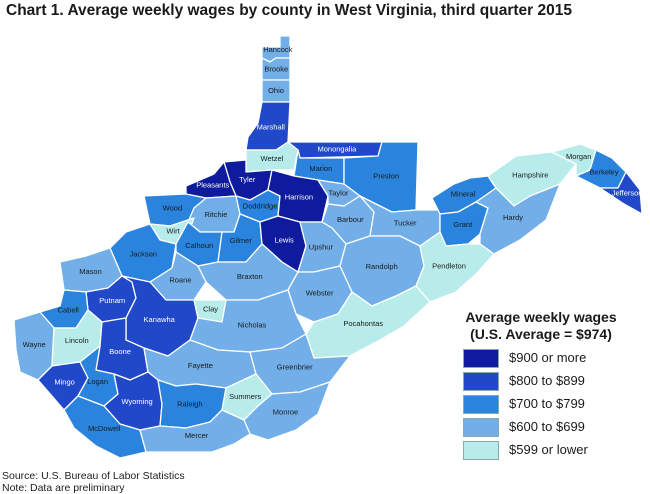 Image resolution: width=650 pixels, height=494 pixels. Describe the element at coordinates (363, 323) in the screenshot. I see `county-label: Pocahontas` at that location.